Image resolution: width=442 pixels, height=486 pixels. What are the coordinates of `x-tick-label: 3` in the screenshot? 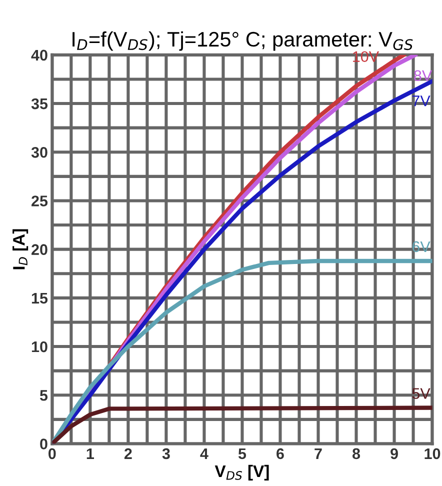 It's located at (166, 454).